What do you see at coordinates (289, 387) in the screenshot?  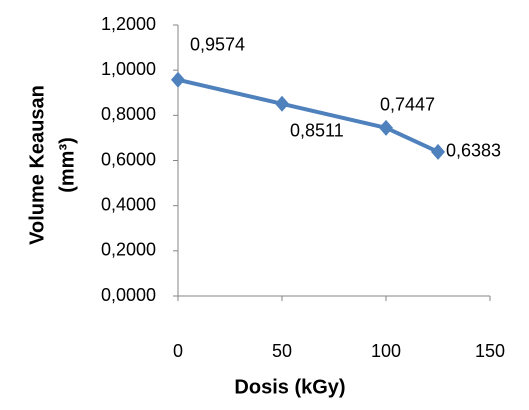 I see `x-axis-label: Dosis (kGy)` at bounding box center [289, 387].